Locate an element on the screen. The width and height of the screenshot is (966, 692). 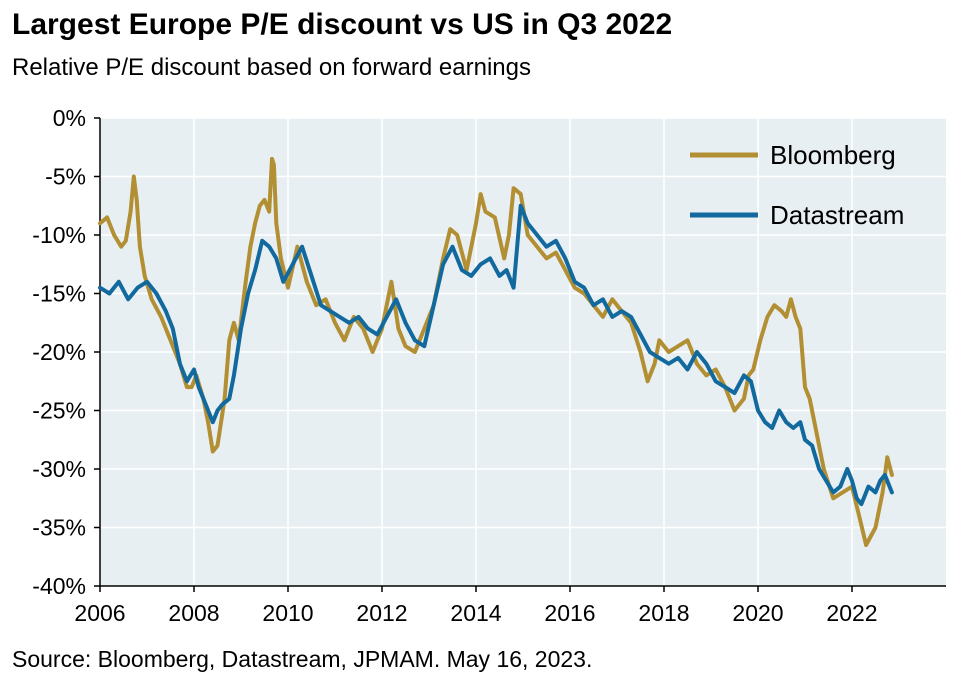
x-tick-label: 2020 is located at coordinates (757, 613).